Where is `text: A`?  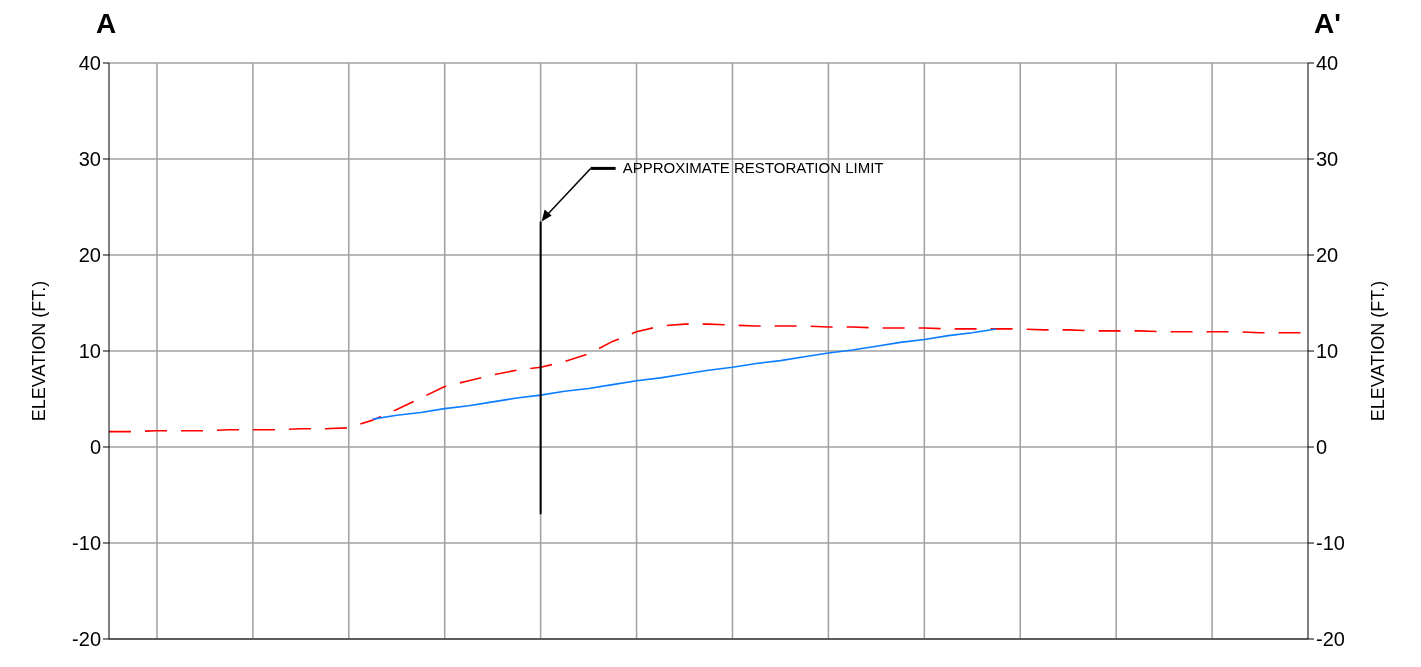 text: A is located at coordinates (106, 24).